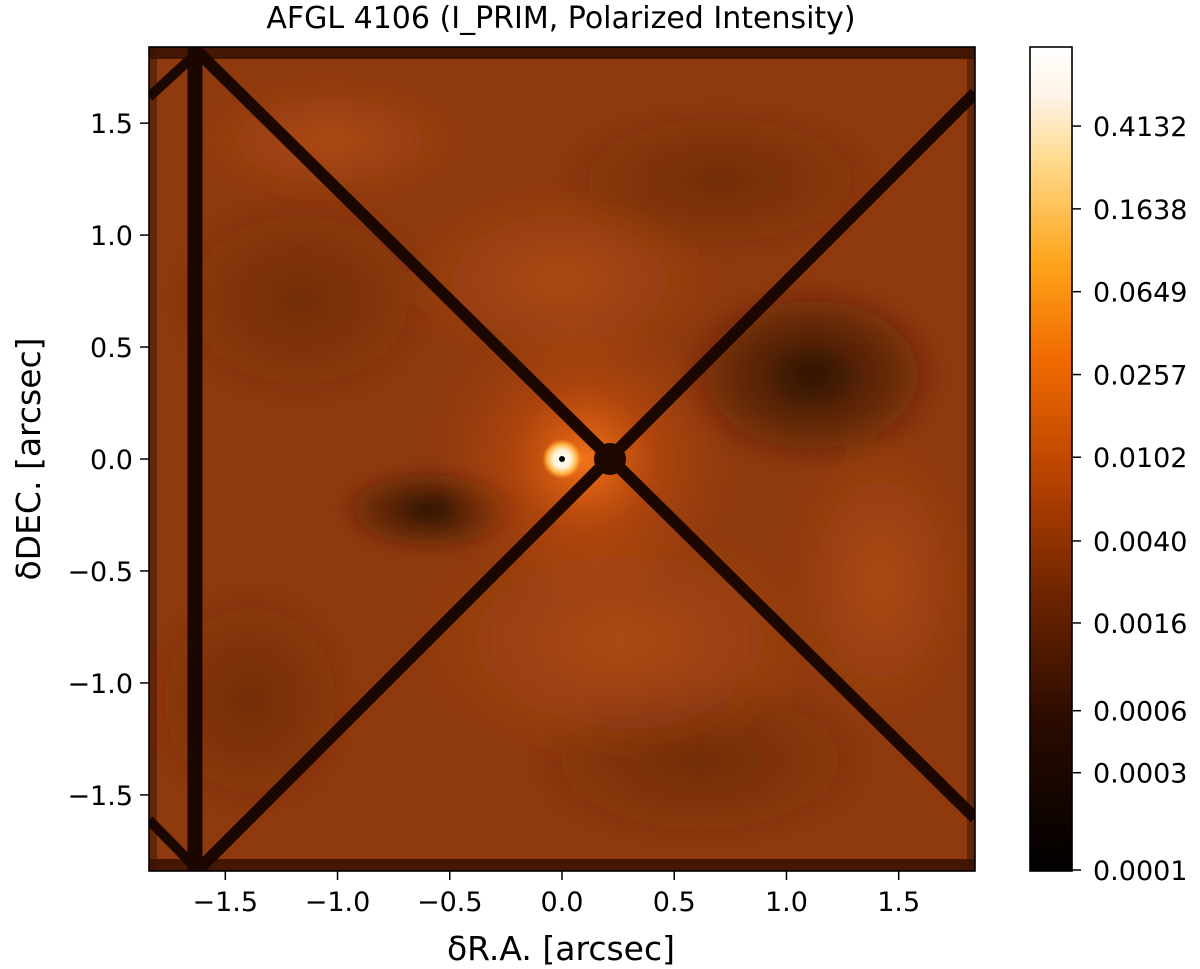 The height and width of the screenshot is (969, 1200). Describe the element at coordinates (111, 460) in the screenshot. I see `y-tick-label: 0.0` at that location.